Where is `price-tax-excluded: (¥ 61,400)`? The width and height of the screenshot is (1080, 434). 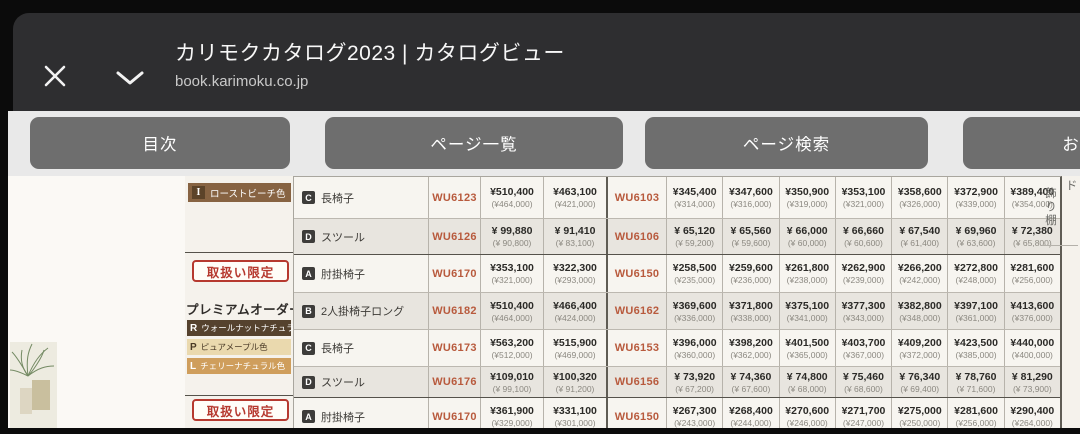
price-tax-excluded: (¥ 61,400) is located at coordinates (920, 243).